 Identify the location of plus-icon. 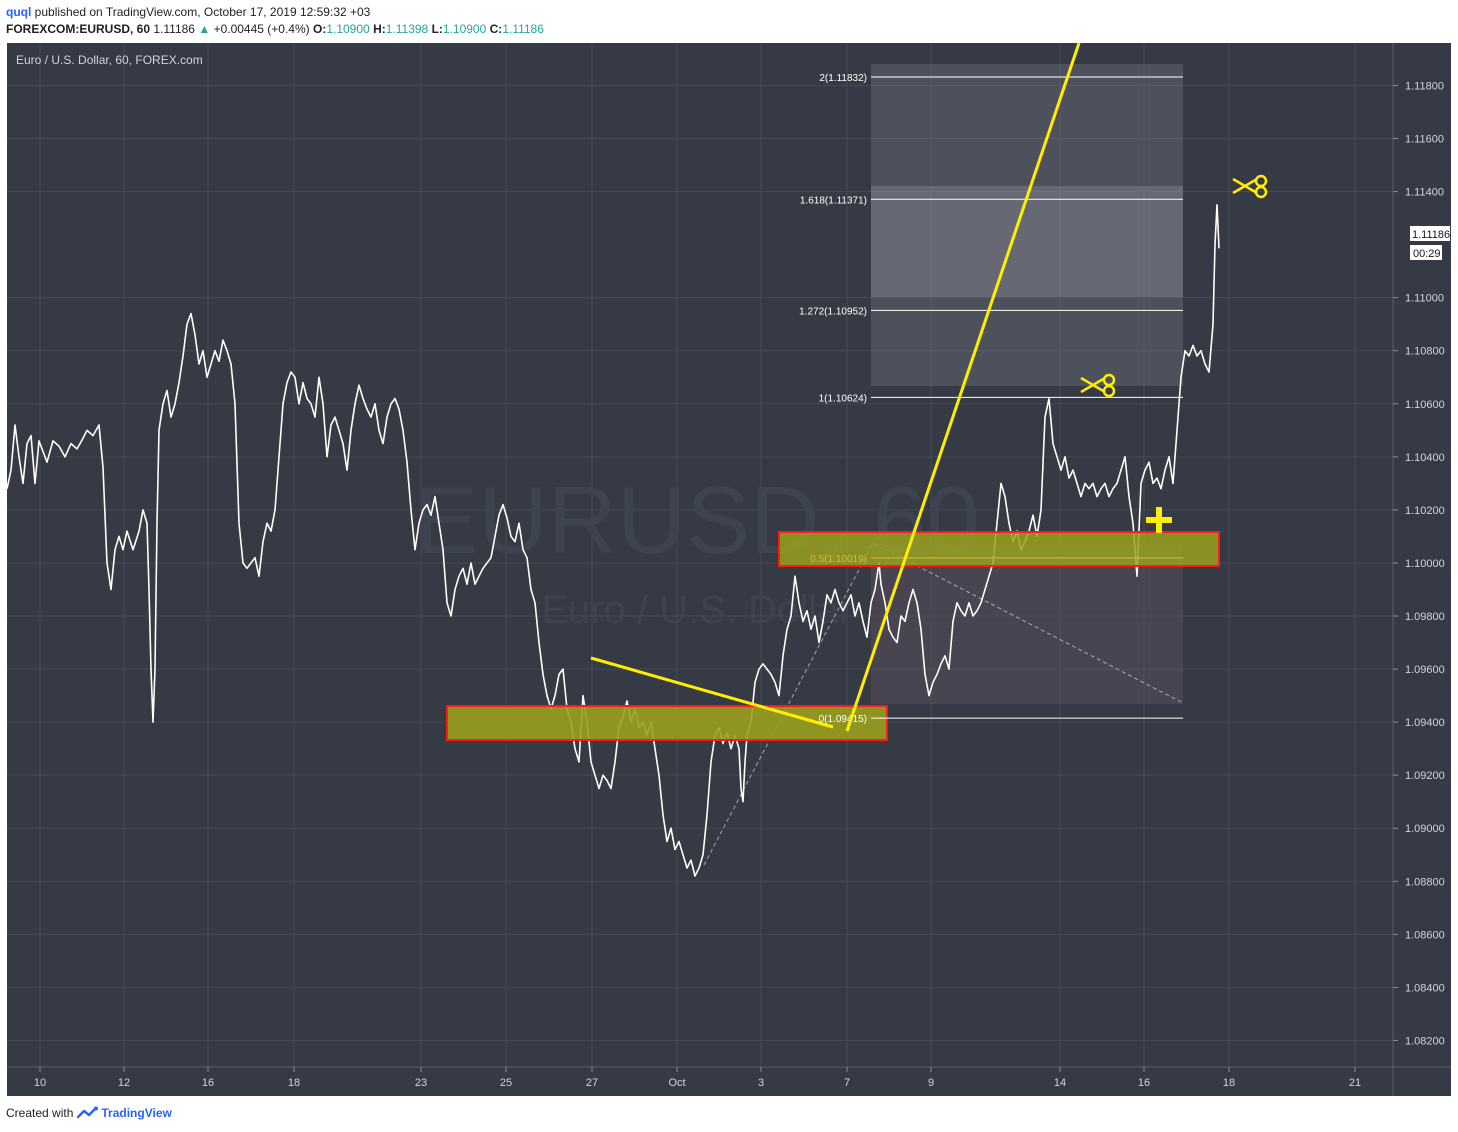
(1159, 520).